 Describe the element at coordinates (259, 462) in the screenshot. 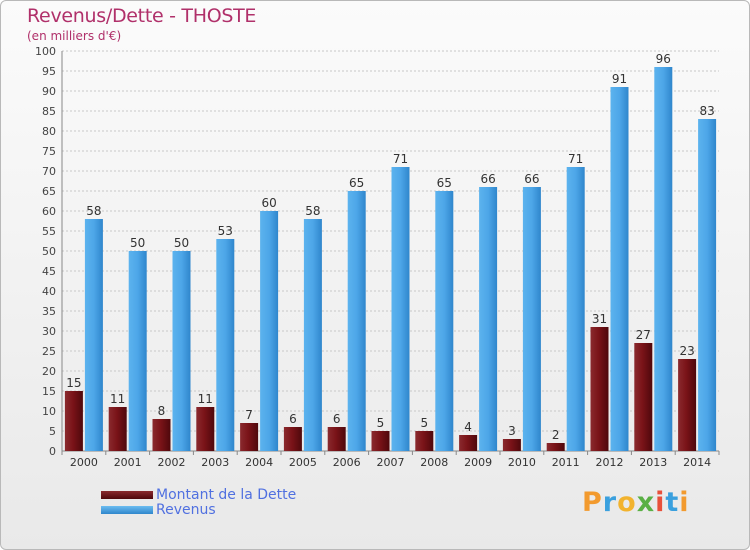

I see `x-tick-label: 2004` at that location.